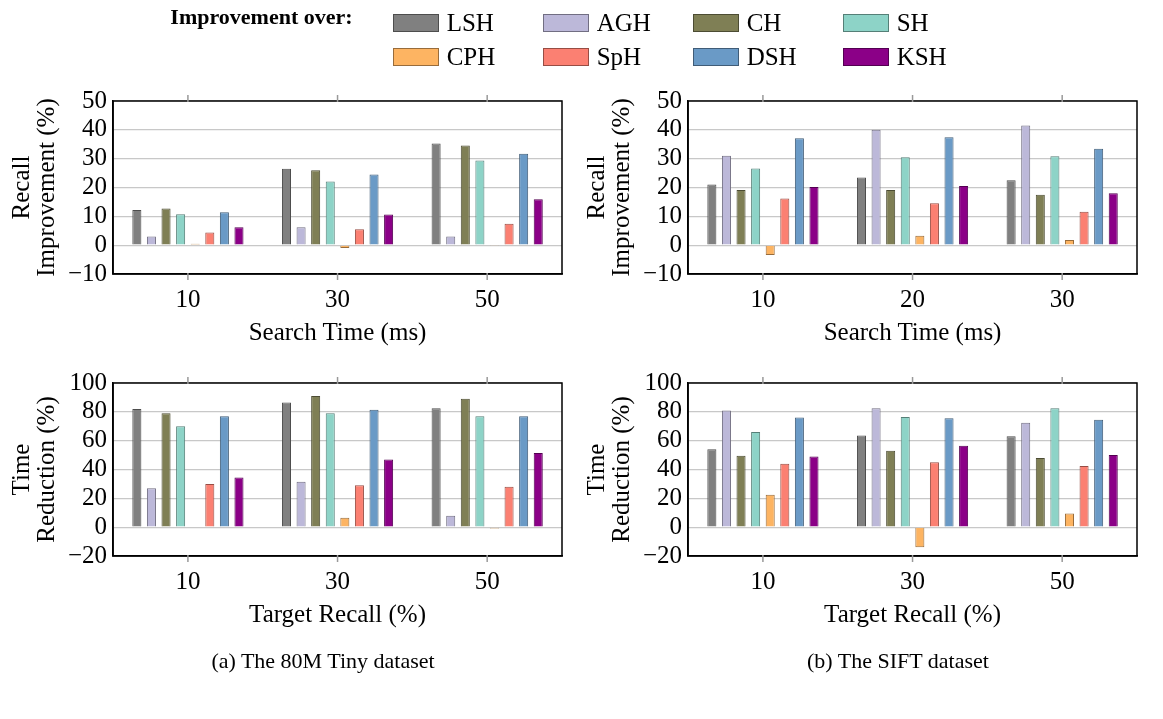  I want to click on legend-title: Improvement over:, so click(261, 17).